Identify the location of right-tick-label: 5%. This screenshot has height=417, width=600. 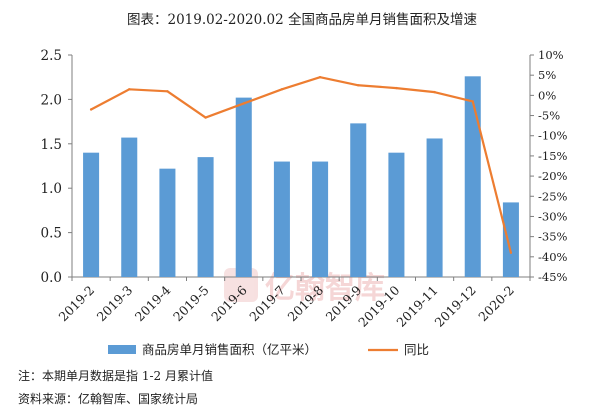
(547, 75).